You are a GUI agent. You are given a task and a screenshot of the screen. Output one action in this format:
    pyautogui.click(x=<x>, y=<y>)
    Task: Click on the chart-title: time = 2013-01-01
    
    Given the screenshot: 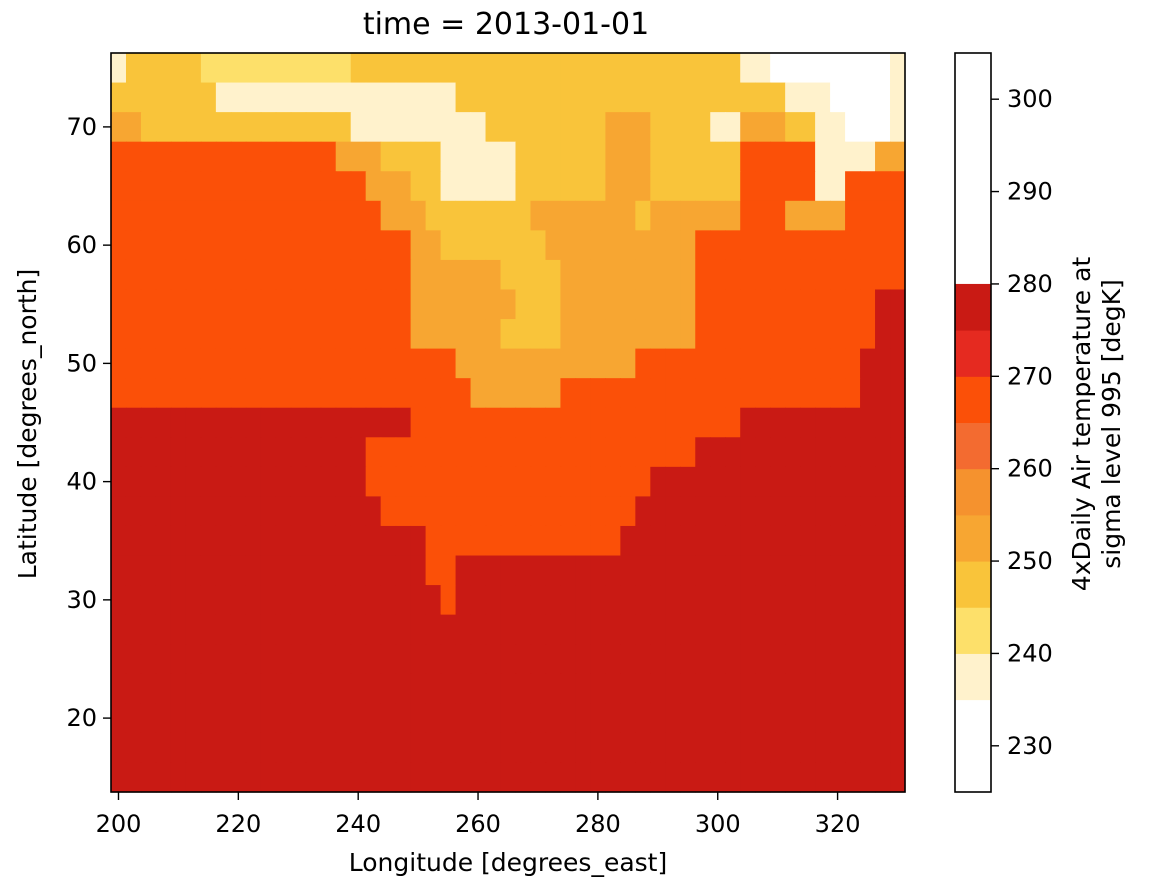 What is the action you would take?
    pyautogui.click(x=506, y=24)
    